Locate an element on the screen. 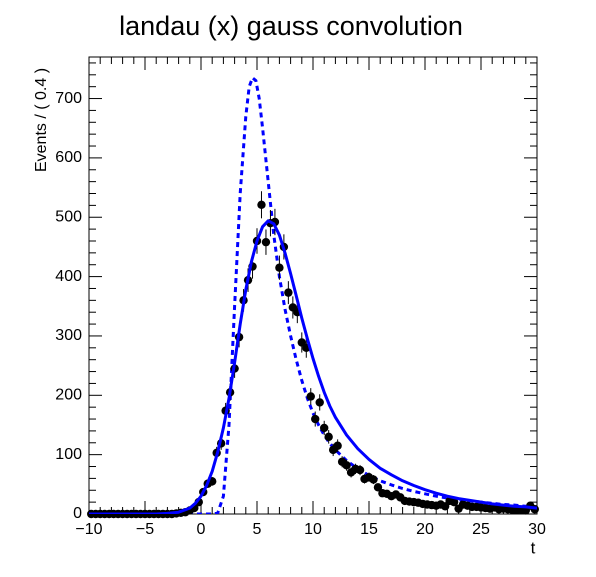 This screenshot has height=577, width=596. x-tick-label: −5 is located at coordinates (145, 529).